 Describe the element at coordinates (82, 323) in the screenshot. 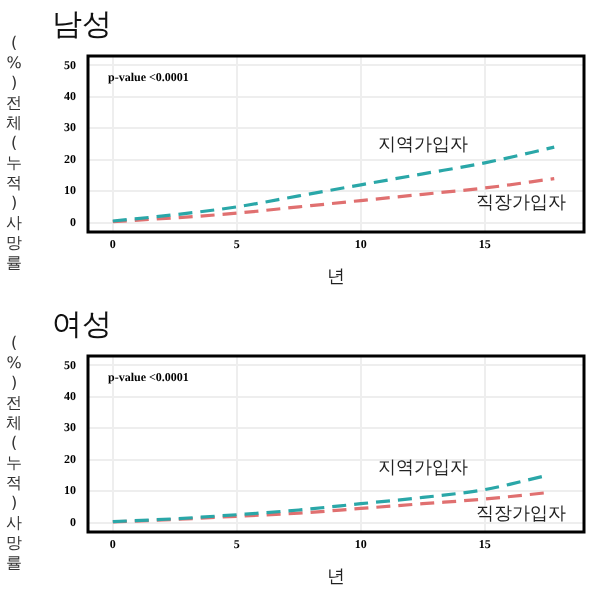

I see `chart-title: 여성` at that location.